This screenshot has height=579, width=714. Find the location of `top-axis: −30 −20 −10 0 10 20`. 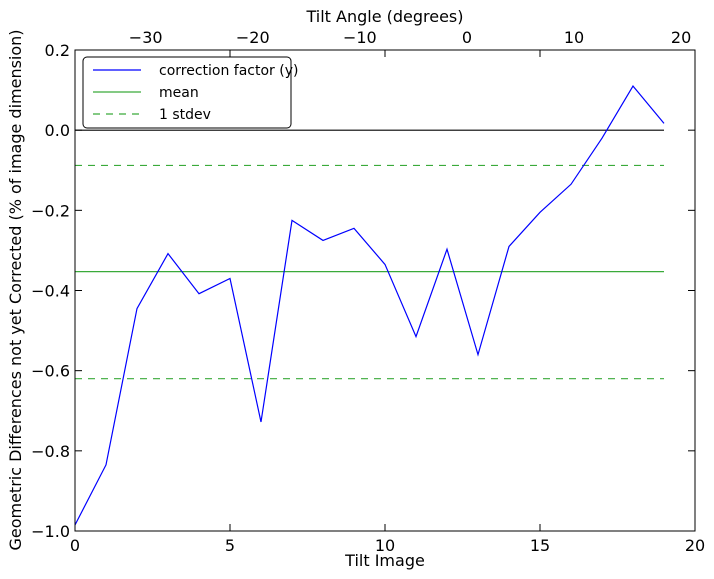

top-axis: −30 −20 −10 0 10 20 is located at coordinates (410, 37).